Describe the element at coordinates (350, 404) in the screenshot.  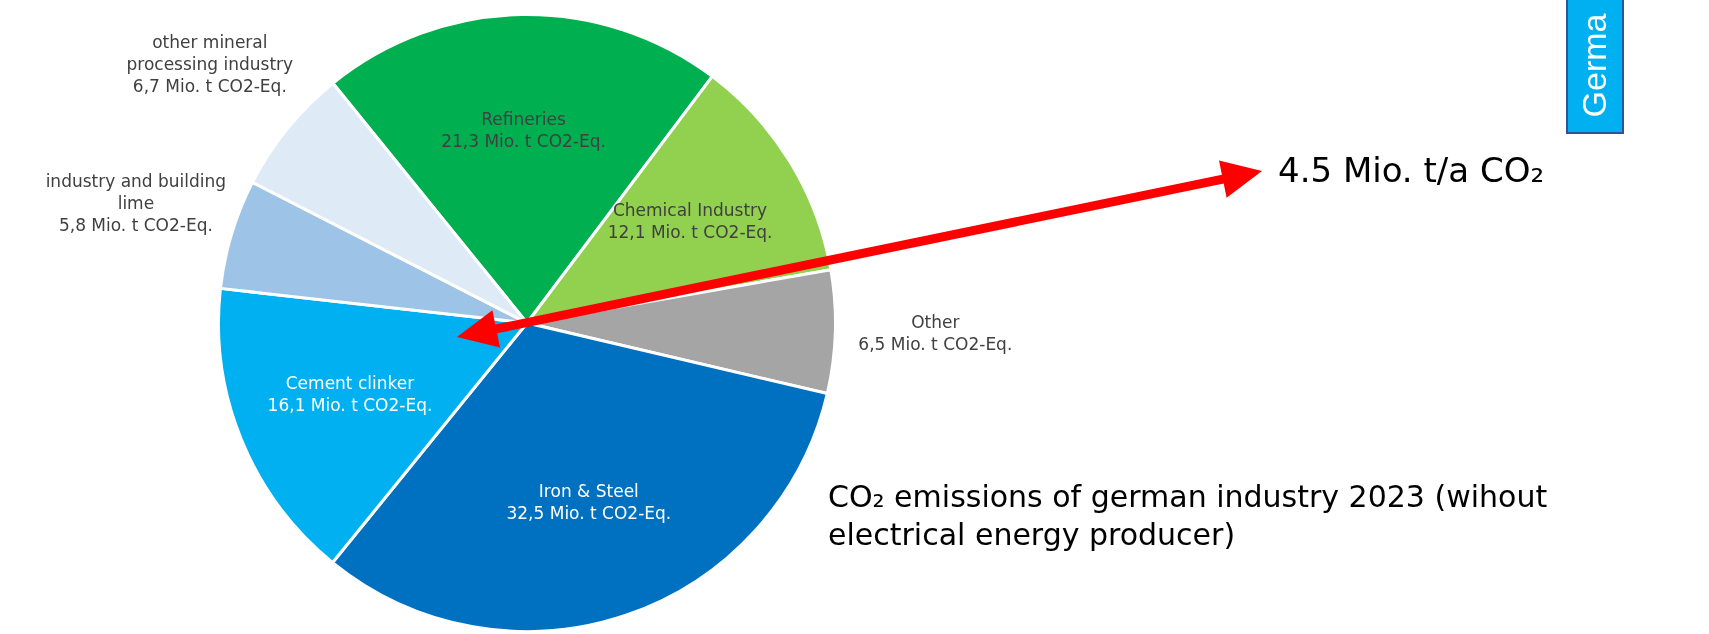
I see `data-label: 16,1 Mio. t CO2-Eq.` at that location.